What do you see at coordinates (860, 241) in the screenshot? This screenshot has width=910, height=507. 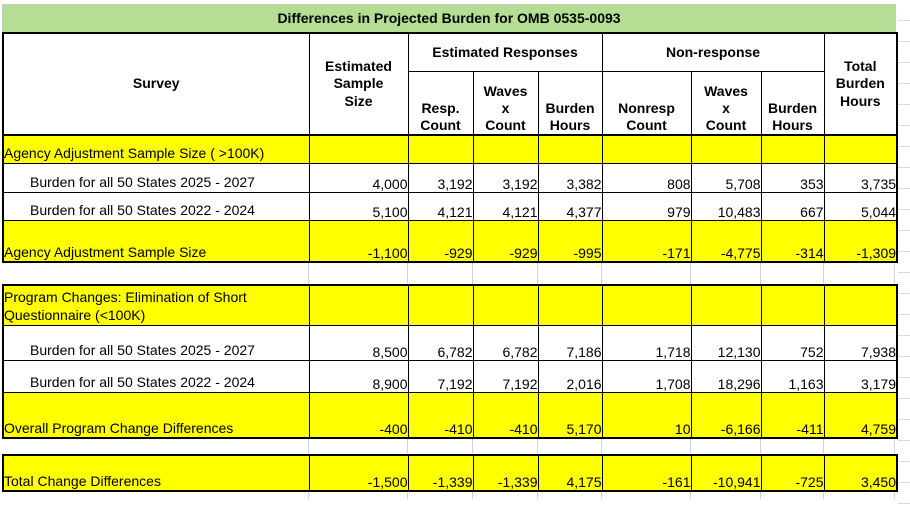 I see `value-cell: -1,309` at bounding box center [860, 241].